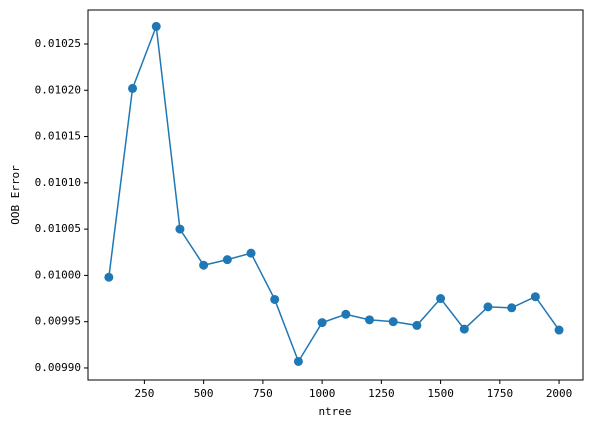 The width and height of the screenshot is (592, 432). Describe the element at coordinates (58, 182) in the screenshot. I see `y-tick-label: 0.01010` at that location.